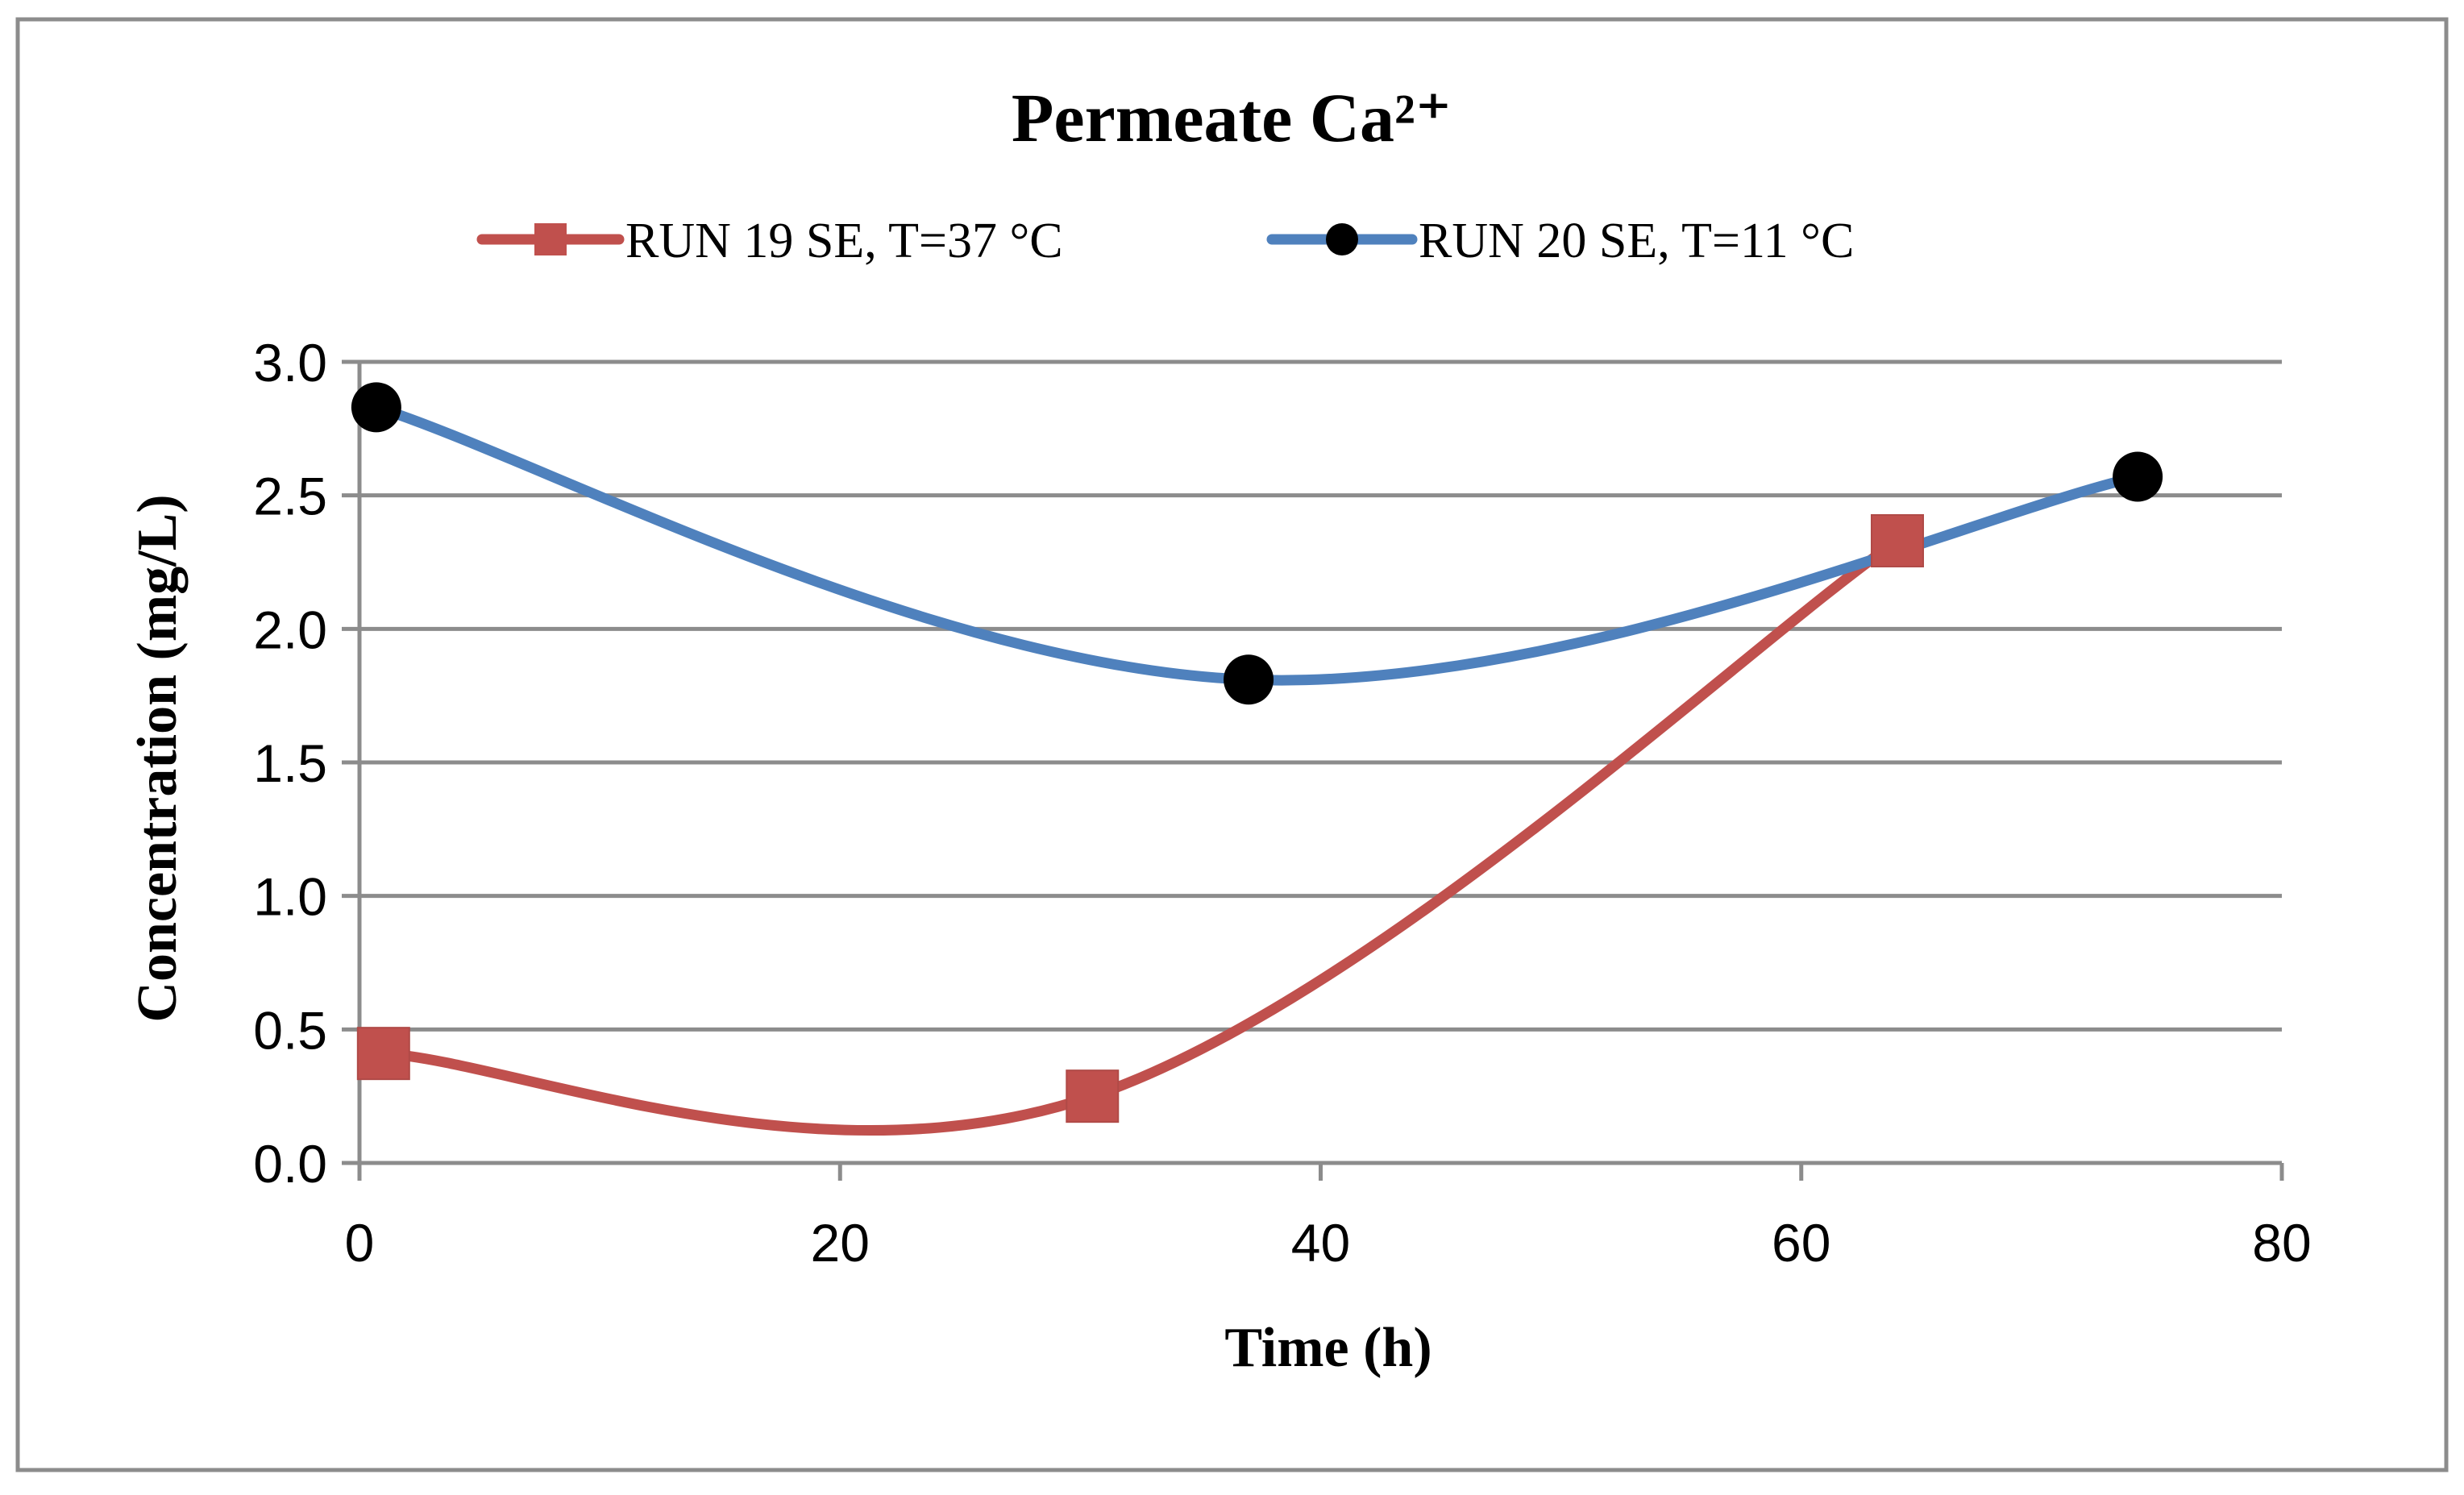 This screenshot has width=2464, height=1495. I want to click on y-tick-label: 3.0, so click(290, 362).